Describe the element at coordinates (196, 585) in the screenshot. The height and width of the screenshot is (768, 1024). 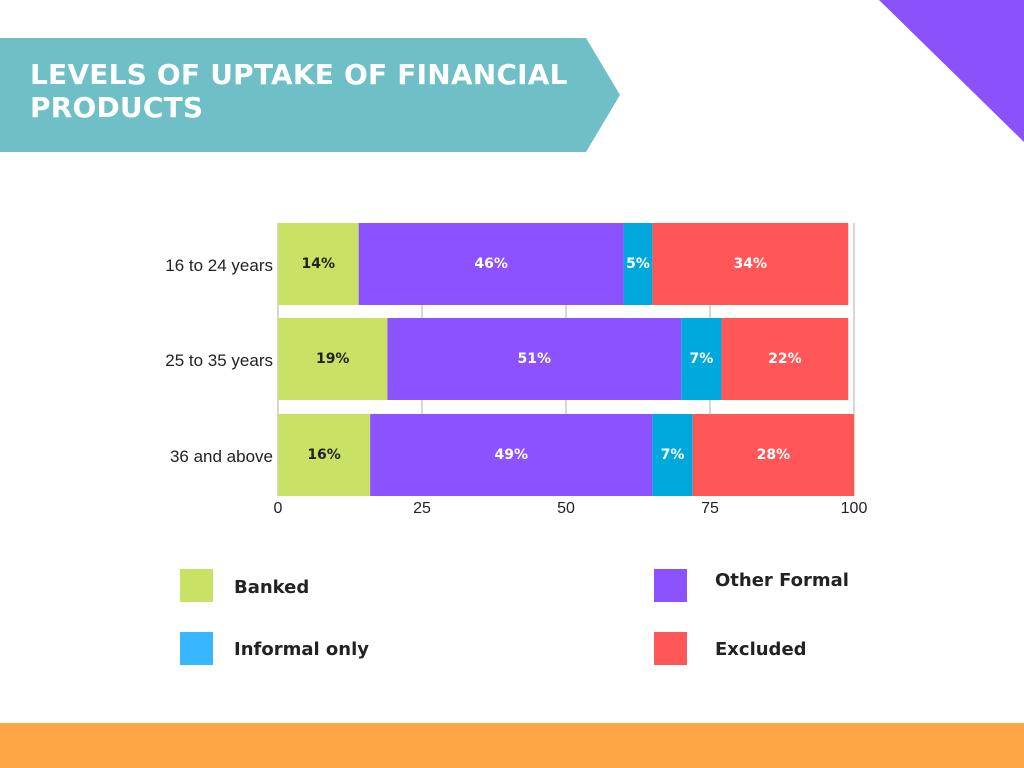
I see `legend-swatch-banked` at that location.